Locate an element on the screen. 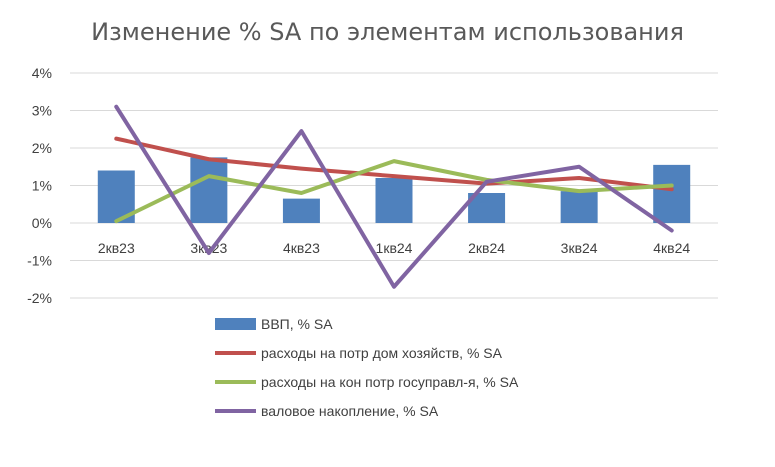  x-tick-label: 3кв23 is located at coordinates (208, 248).